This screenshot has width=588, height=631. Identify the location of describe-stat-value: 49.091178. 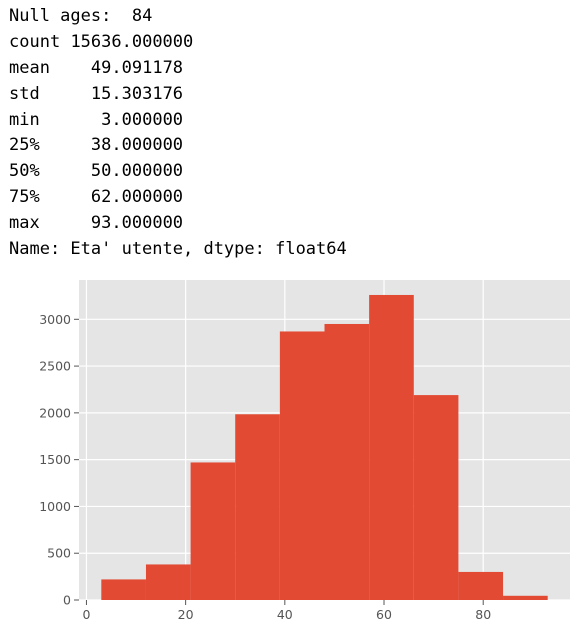
(137, 67).